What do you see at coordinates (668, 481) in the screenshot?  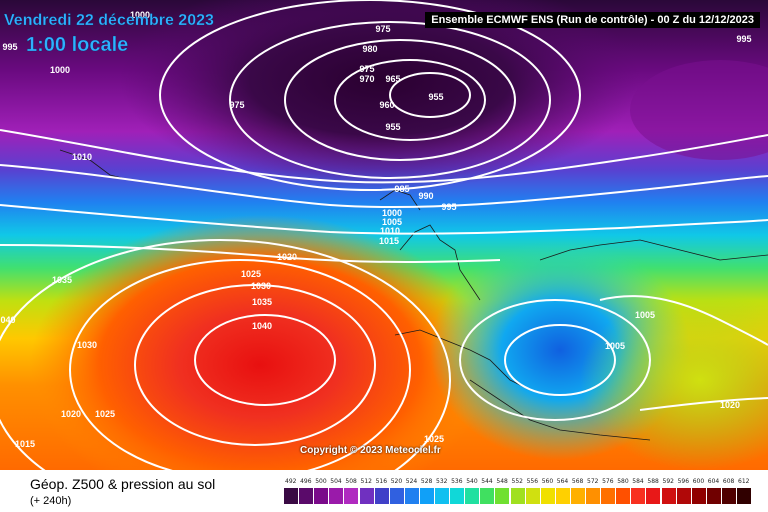 I see `legend-value: 592` at bounding box center [668, 481].